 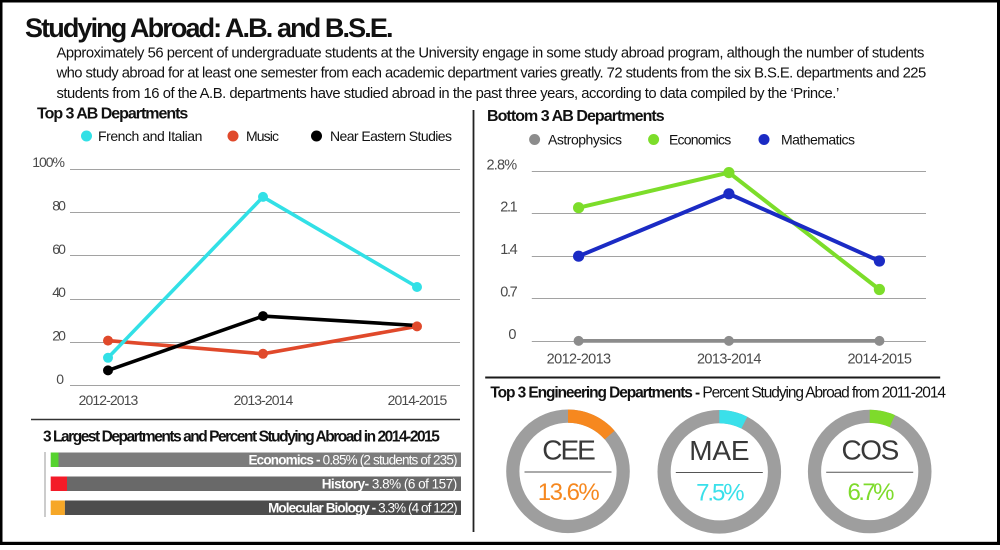 I want to click on svg-text: 0.7, so click(x=508, y=293).